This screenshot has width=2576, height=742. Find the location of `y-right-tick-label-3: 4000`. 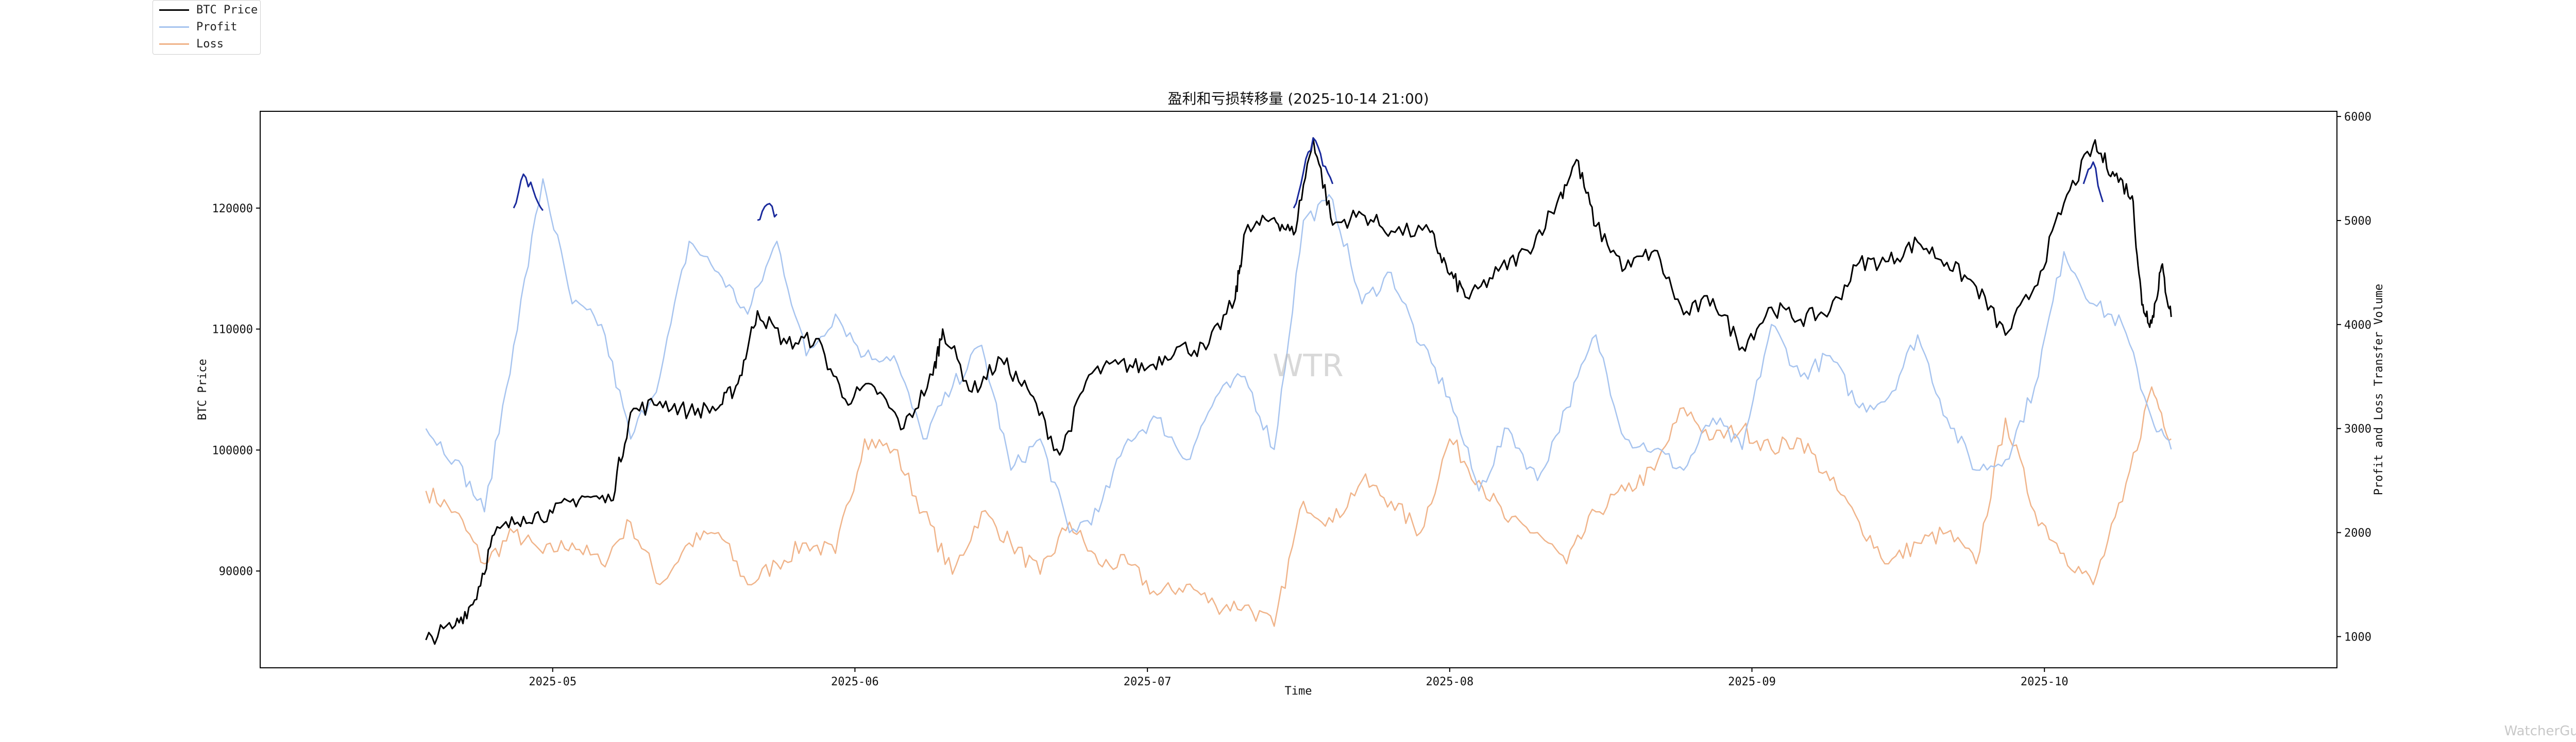

y-right-tick-label-3: 4000 is located at coordinates (2357, 325).